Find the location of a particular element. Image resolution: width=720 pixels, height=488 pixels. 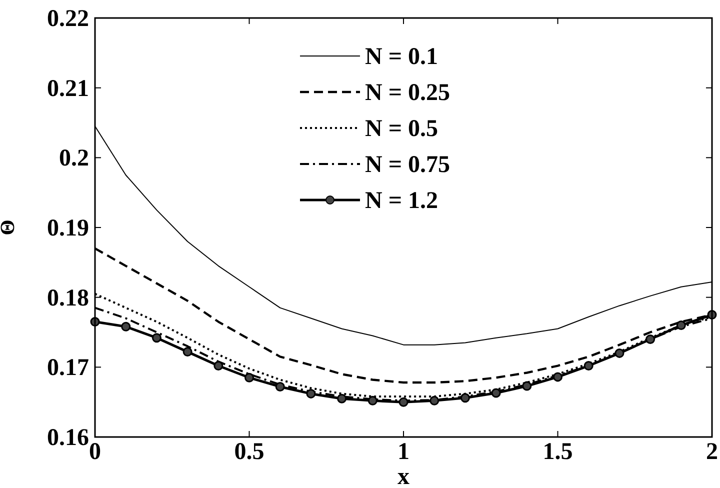

x-tick-label: 0.5 is located at coordinates (249, 452).